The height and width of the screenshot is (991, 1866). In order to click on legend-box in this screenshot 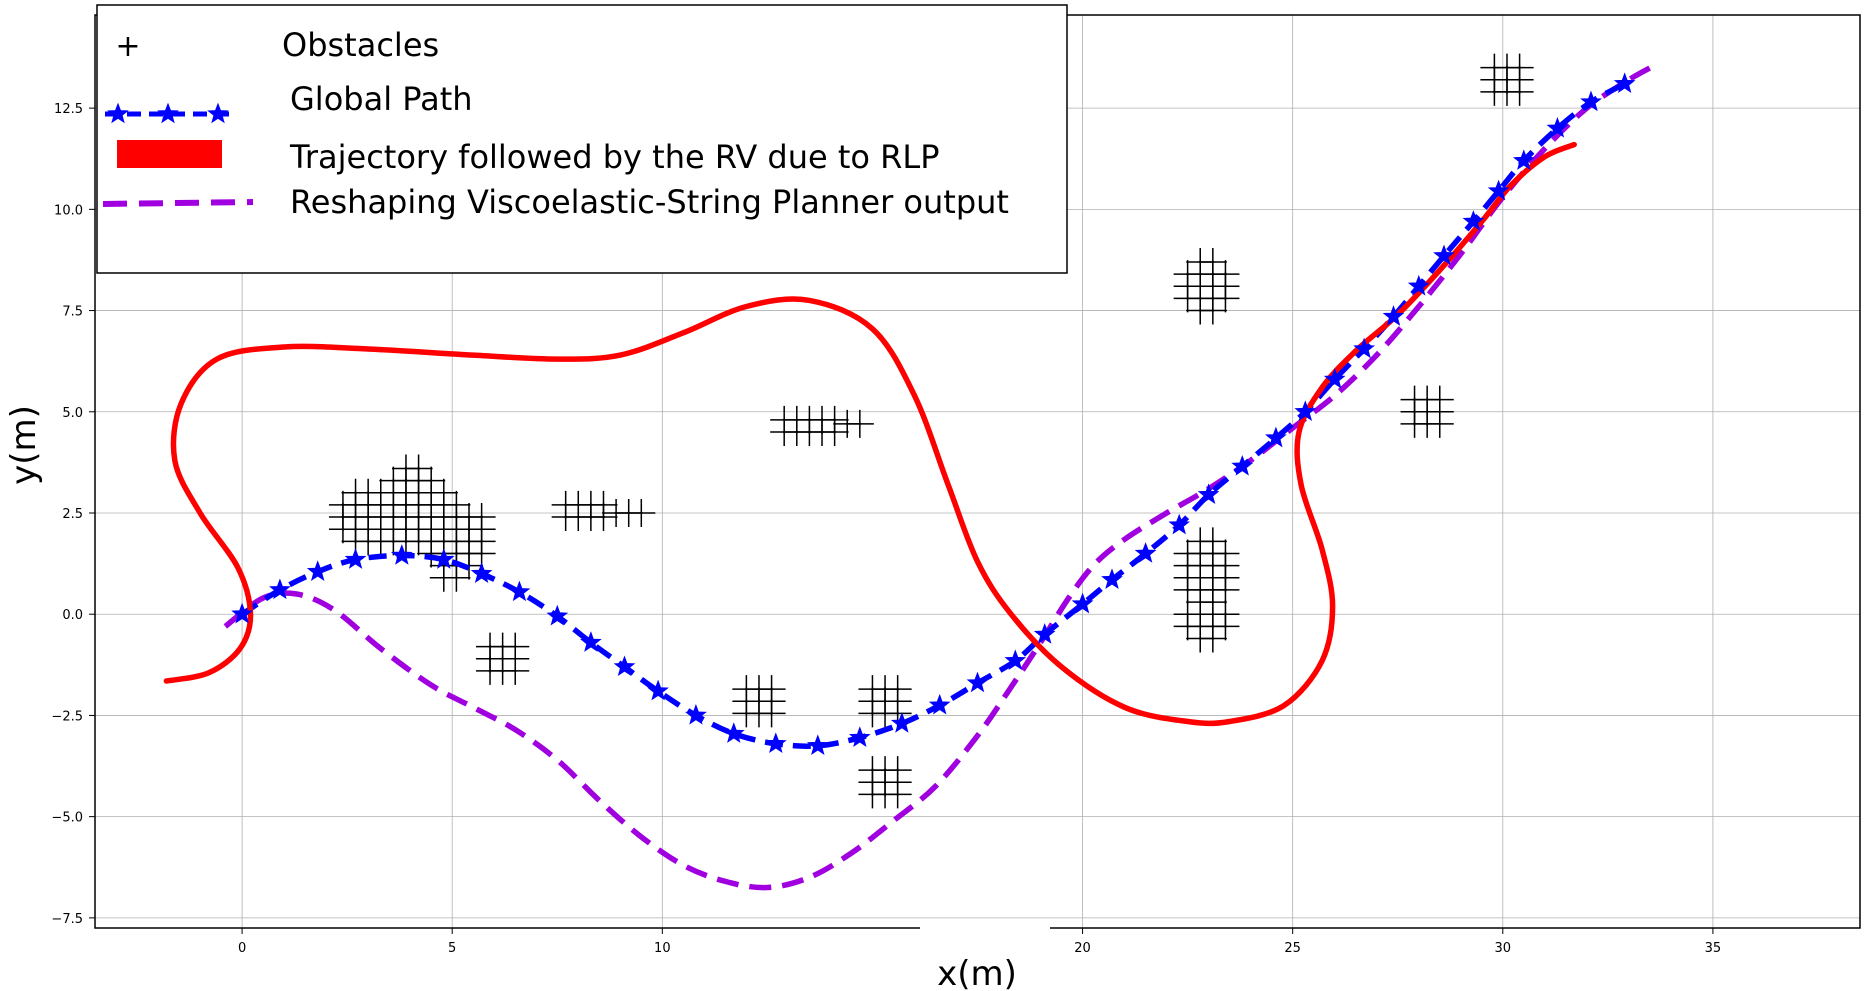, I will do `click(582, 139)`.